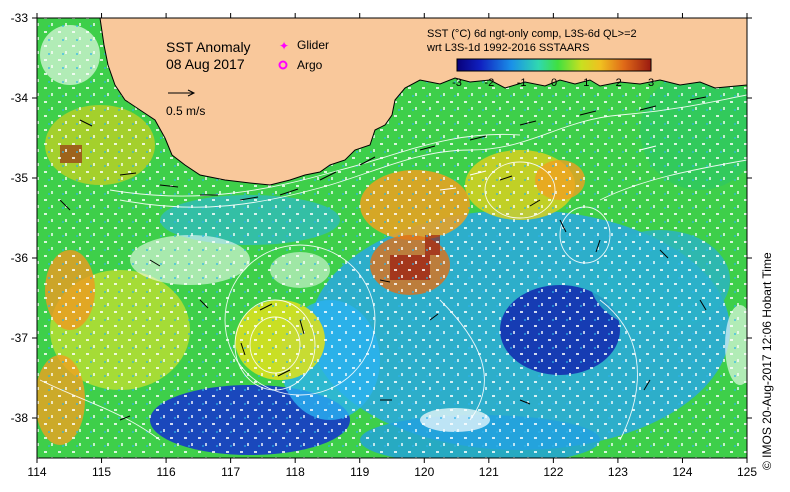 The width and height of the screenshot is (790, 492). Describe the element at coordinates (283, 65) in the screenshot. I see `argo-marker-icon` at that location.